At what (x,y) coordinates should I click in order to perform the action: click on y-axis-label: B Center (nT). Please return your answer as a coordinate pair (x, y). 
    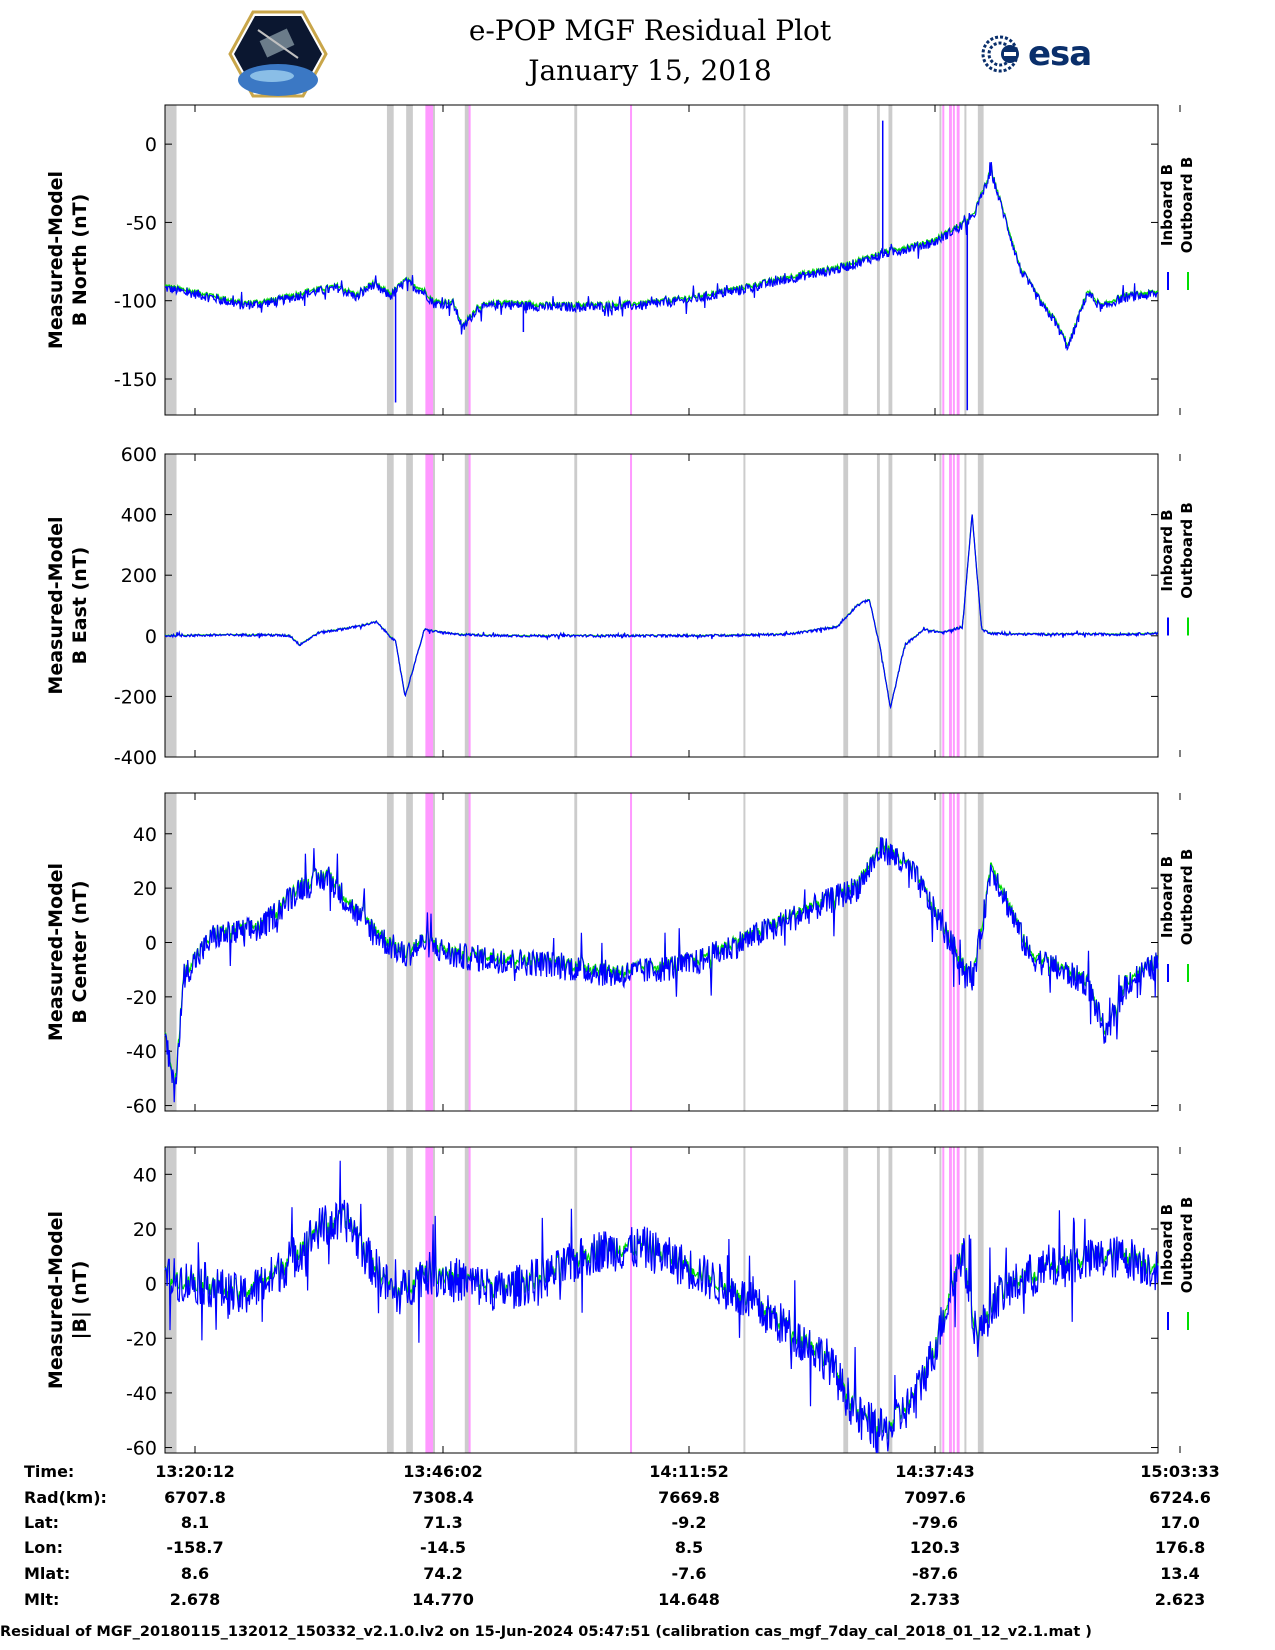
    Looking at the image, I should click on (80, 951).